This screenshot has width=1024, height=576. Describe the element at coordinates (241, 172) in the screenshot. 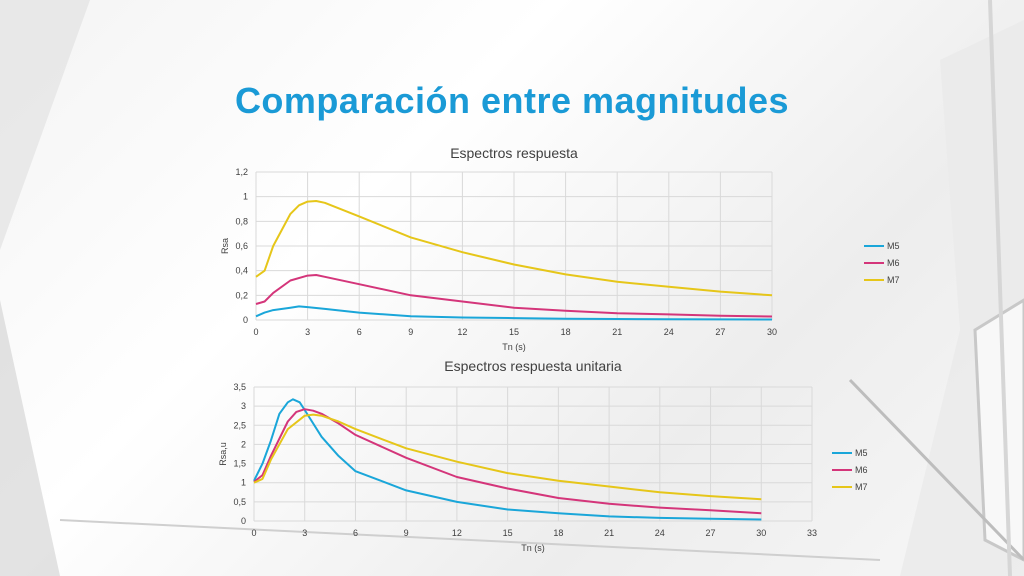

I see `y-tick-label: 1,2` at that location.